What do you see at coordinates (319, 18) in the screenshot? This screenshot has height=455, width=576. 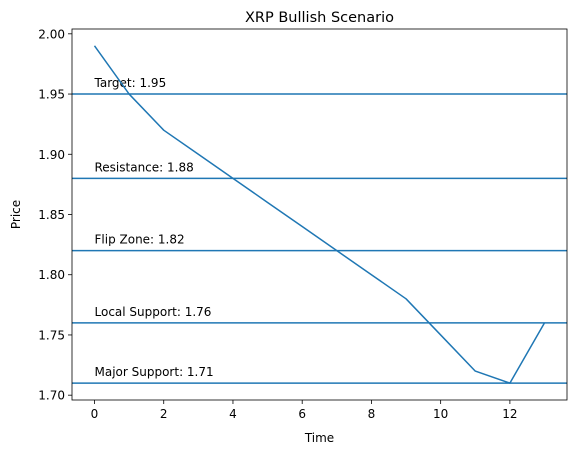 I see `chart-title: XRP Bullish Scenario` at bounding box center [319, 18].